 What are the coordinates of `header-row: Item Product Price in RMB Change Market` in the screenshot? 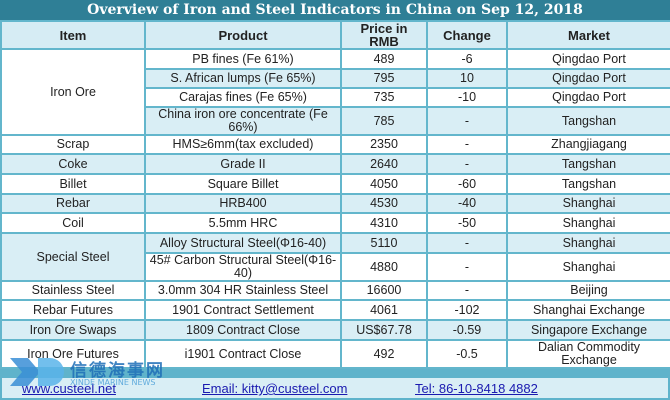 It's located at (335, 35).